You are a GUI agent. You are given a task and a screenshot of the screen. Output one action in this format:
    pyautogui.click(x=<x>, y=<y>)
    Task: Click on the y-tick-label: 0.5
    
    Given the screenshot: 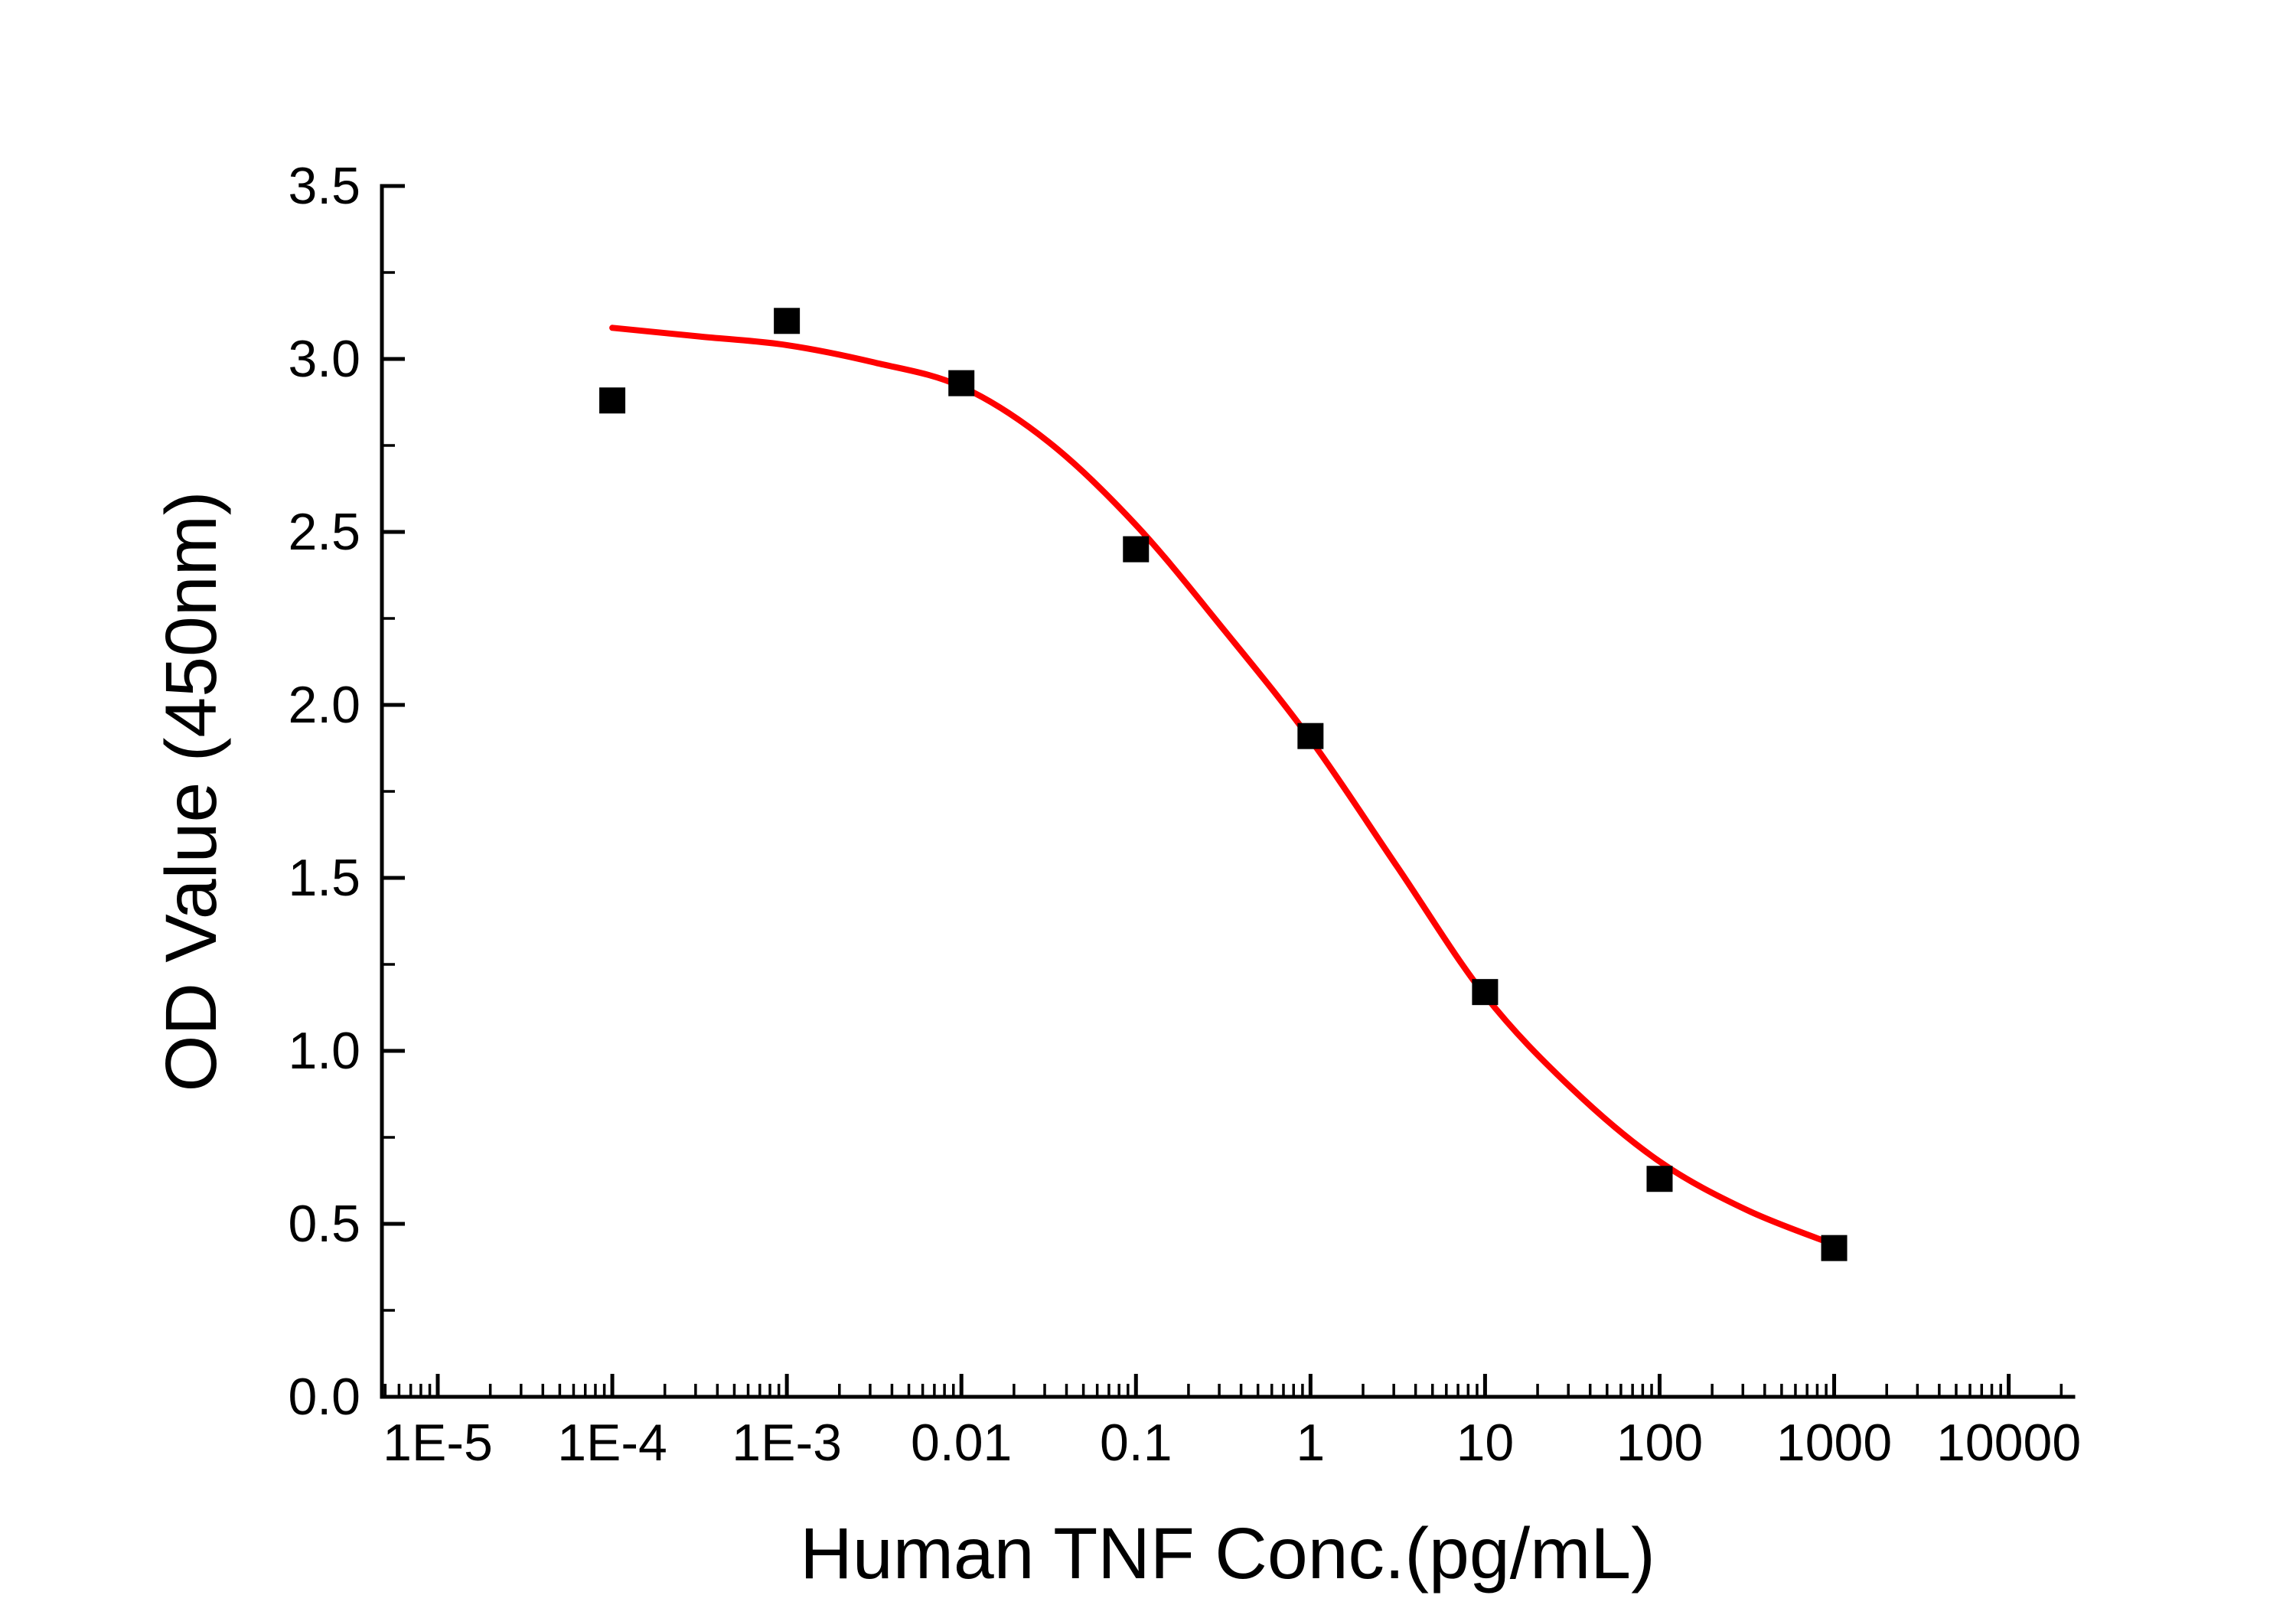 What is the action you would take?
    pyautogui.click(x=324, y=1224)
    